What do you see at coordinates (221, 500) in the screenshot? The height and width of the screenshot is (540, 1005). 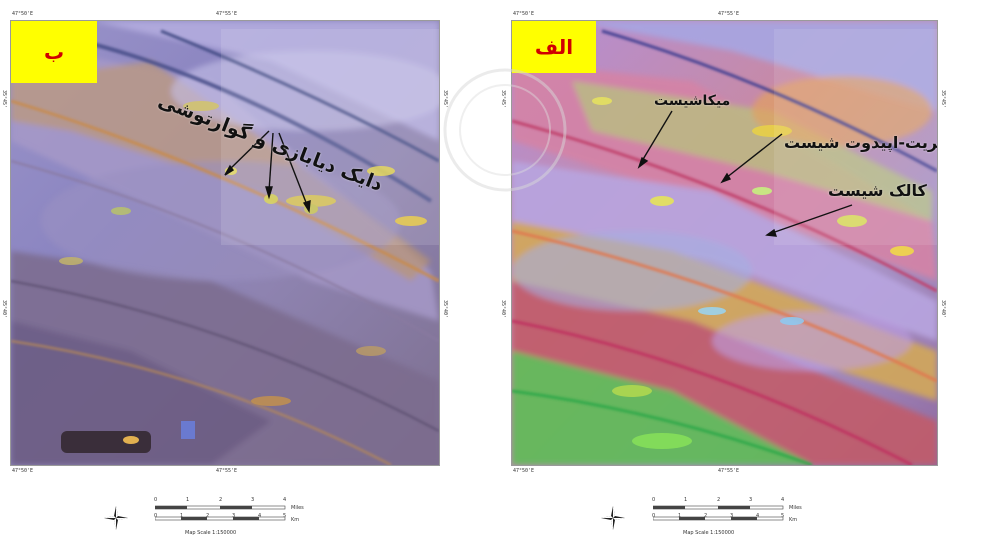 I see `scale-tick-left-t2: 2` at bounding box center [221, 500].